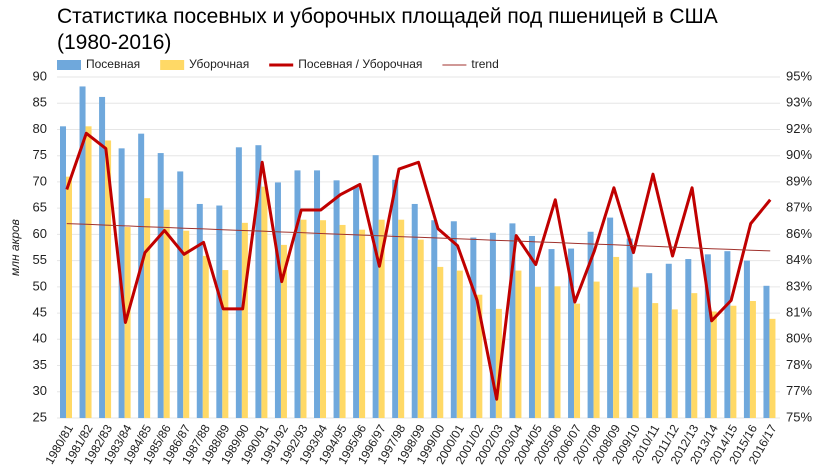 This screenshot has height=475, width=820. Describe the element at coordinates (799, 128) in the screenshot. I see `y2-tick-label: 92%` at that location.